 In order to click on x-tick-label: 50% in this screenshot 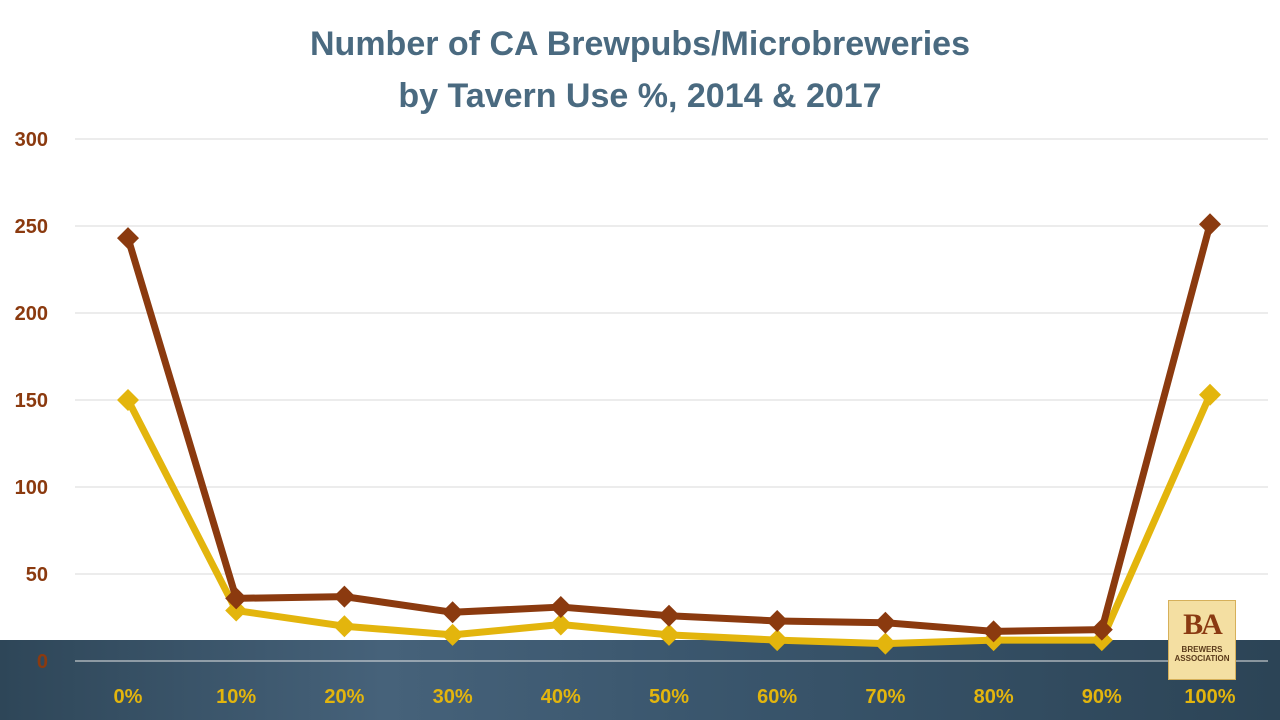, I will do `click(669, 697)`.